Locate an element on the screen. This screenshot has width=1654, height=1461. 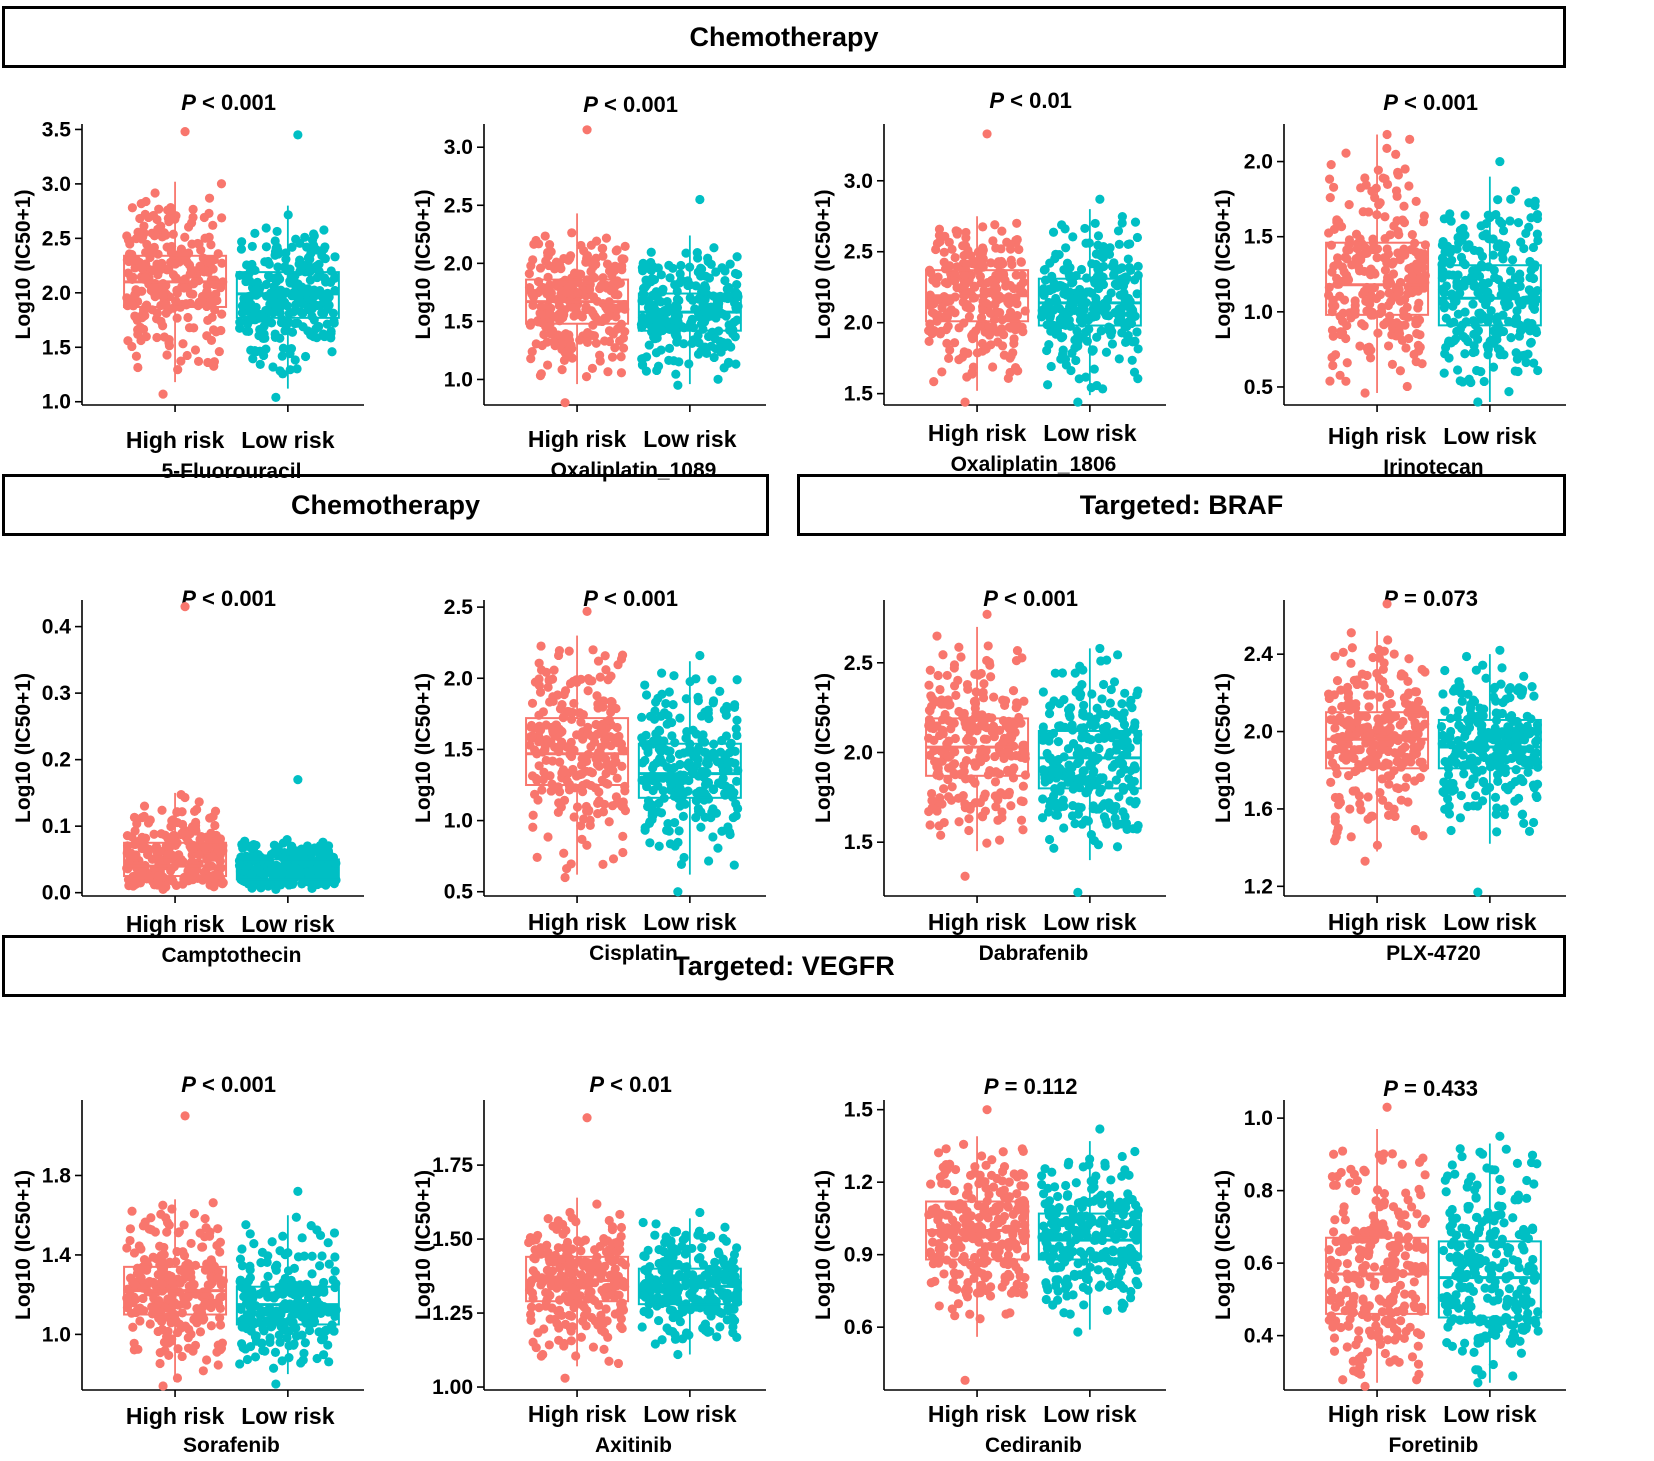
y-tick-label: 3.0 is located at coordinates (858, 181).